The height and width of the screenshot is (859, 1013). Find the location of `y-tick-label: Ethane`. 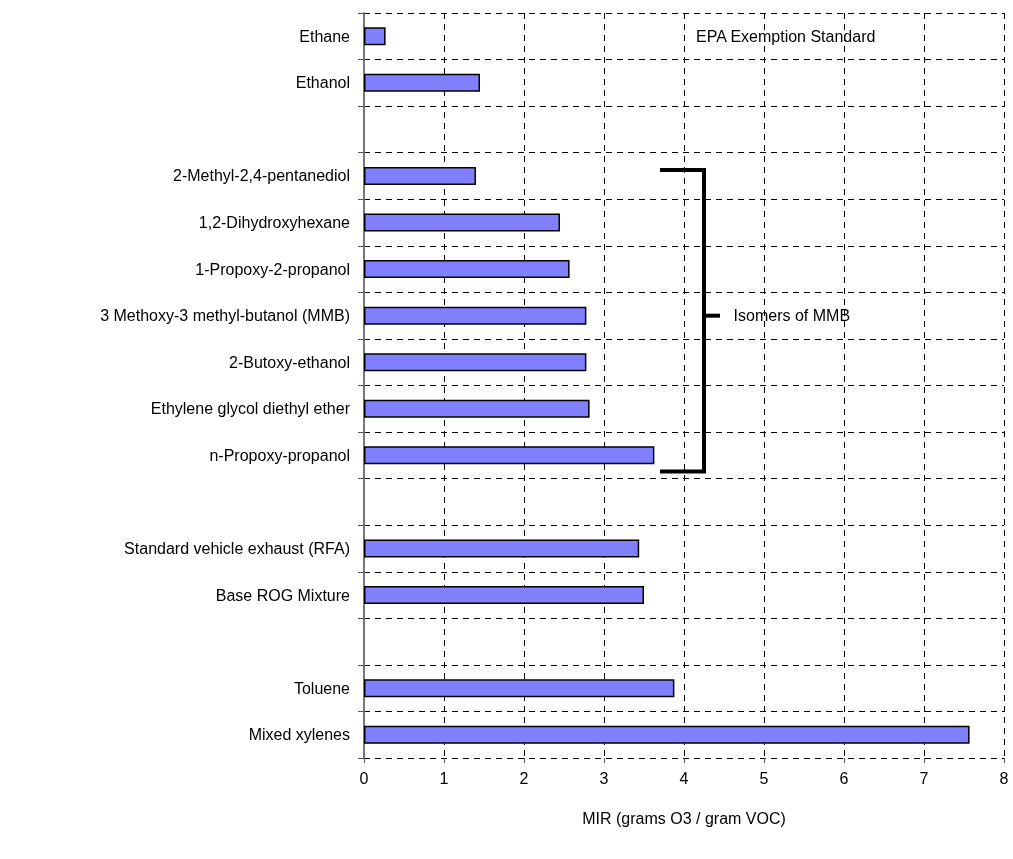

y-tick-label: Ethane is located at coordinates (325, 36).